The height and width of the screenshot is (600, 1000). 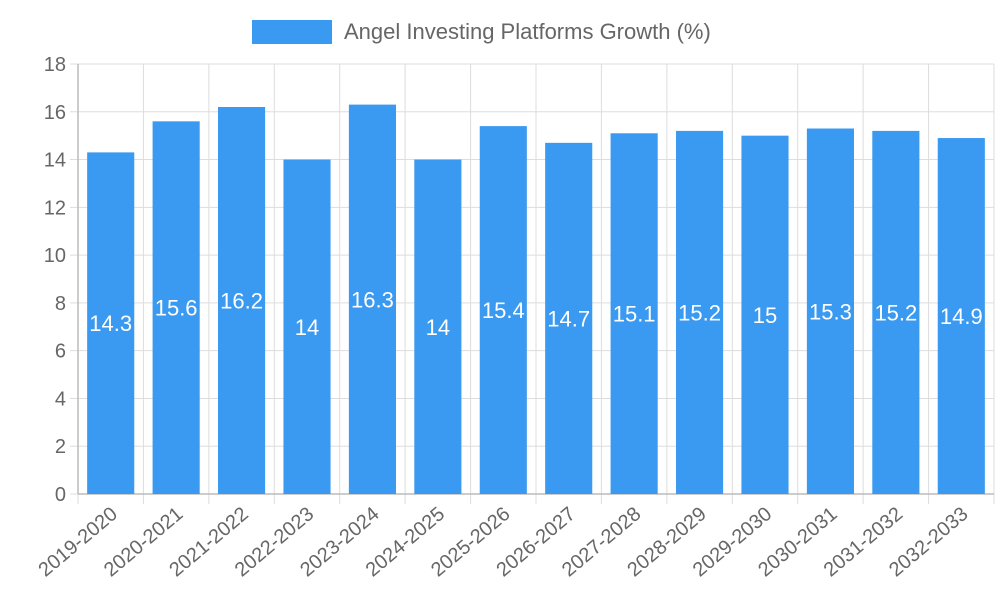 I want to click on y-tick-label: 0, so click(x=60, y=495).